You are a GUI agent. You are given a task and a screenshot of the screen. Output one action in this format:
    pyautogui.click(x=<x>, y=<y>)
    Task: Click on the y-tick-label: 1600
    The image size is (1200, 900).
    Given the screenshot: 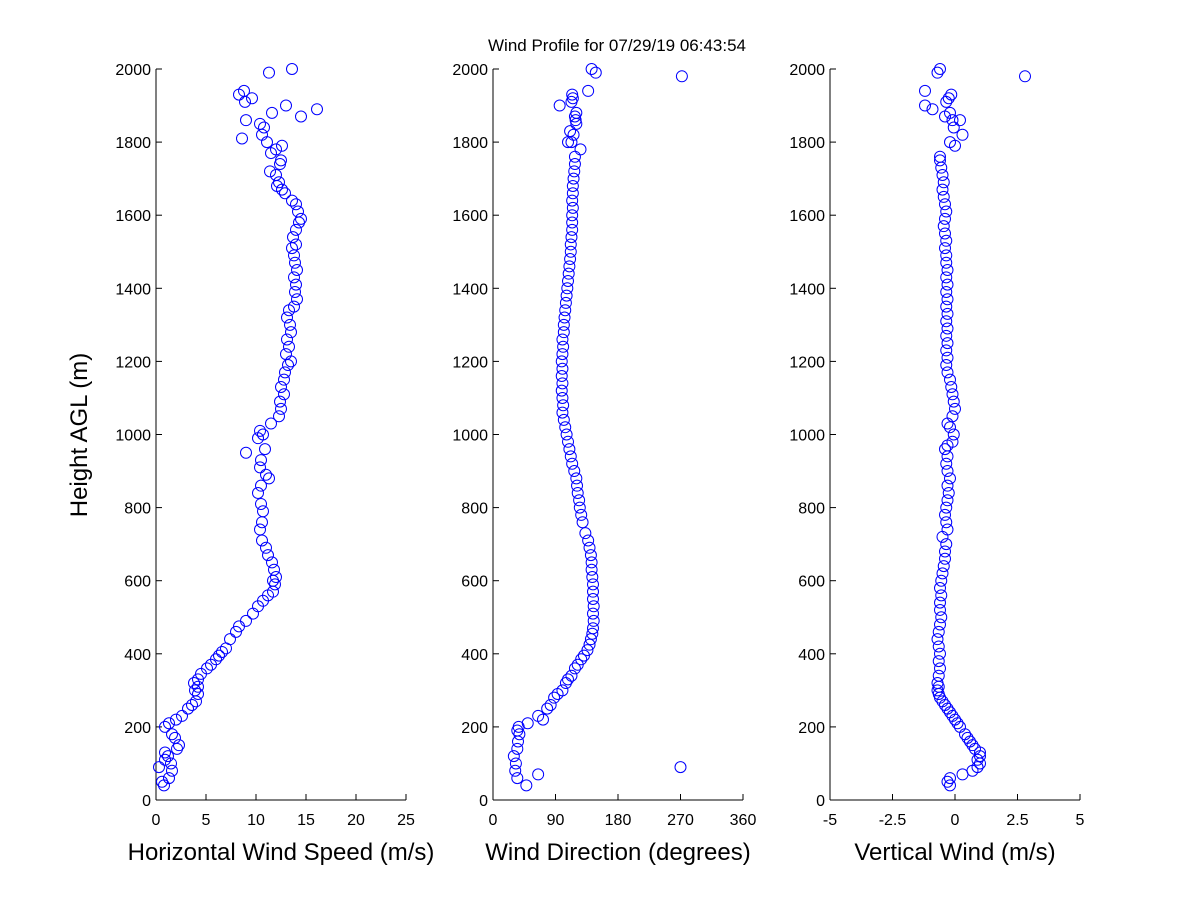 What is the action you would take?
    pyautogui.click(x=470, y=216)
    